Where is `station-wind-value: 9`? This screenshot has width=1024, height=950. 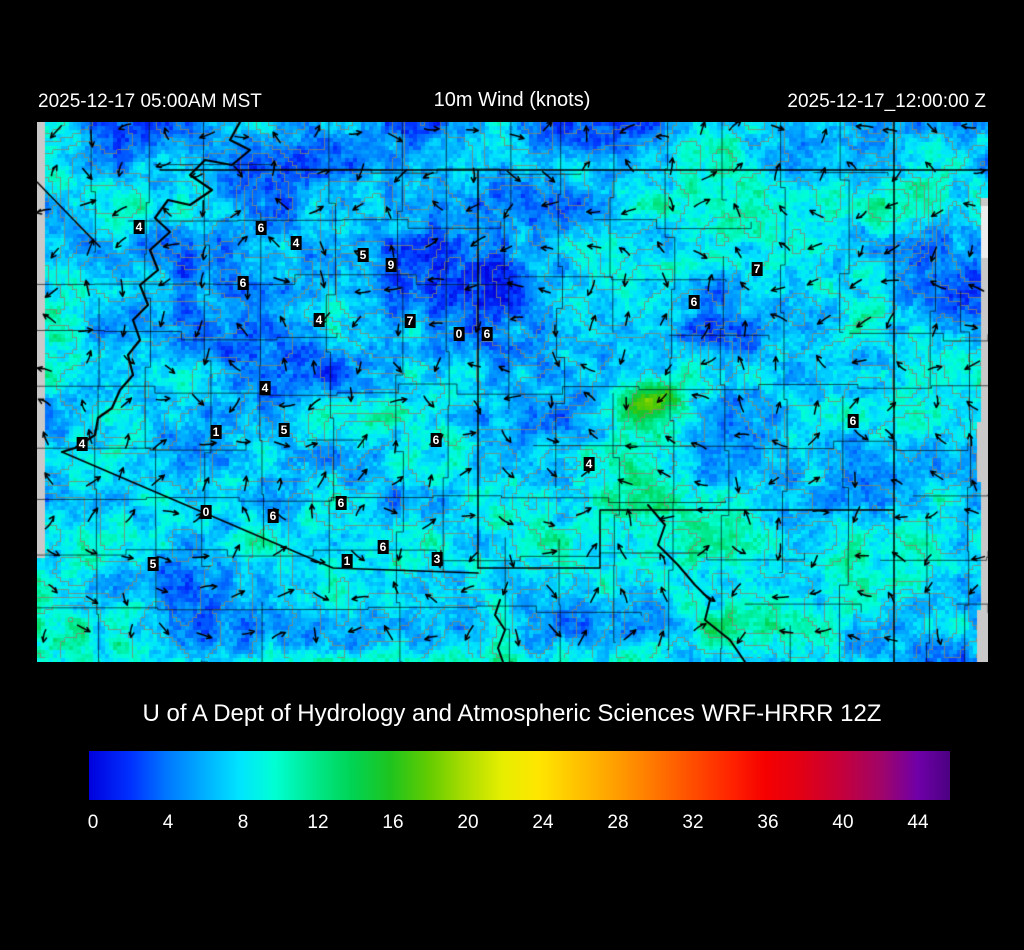
station-wind-value: 9 is located at coordinates (391, 265).